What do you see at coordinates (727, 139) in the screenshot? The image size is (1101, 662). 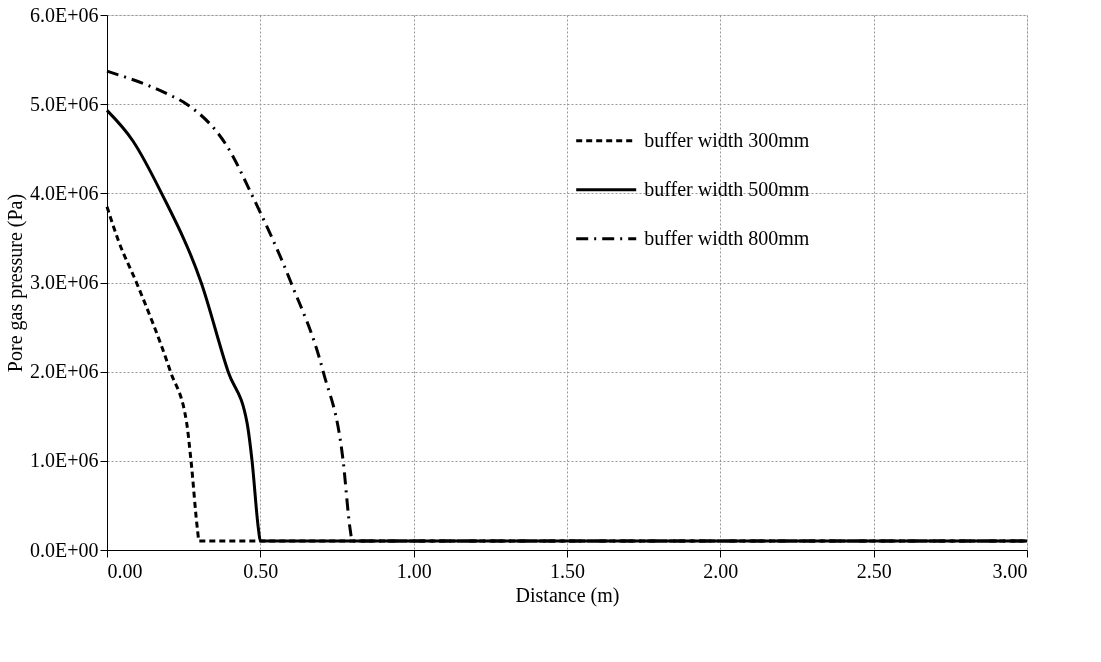 I see `legend-label: buffer width 300mm` at bounding box center [727, 139].